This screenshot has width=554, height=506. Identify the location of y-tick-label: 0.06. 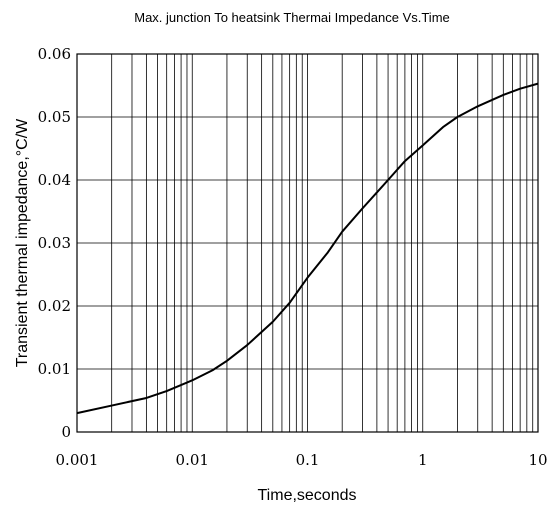
(54, 54).